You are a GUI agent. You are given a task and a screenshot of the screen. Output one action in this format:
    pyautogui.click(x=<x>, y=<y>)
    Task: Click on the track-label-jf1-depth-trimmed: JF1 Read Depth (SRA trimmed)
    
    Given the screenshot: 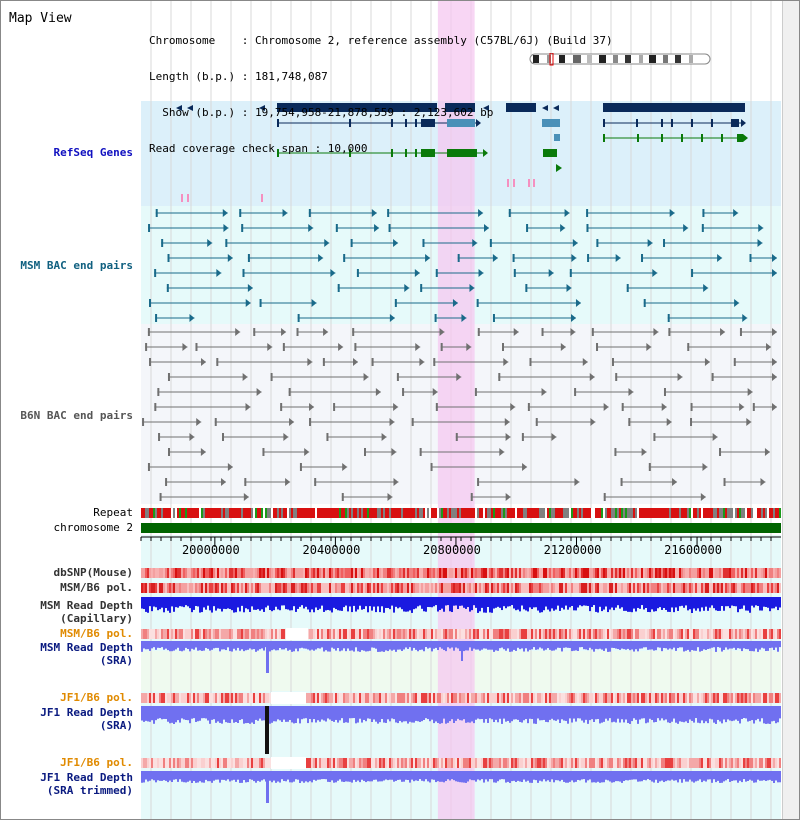 What is the action you would take?
    pyautogui.click(x=86, y=784)
    